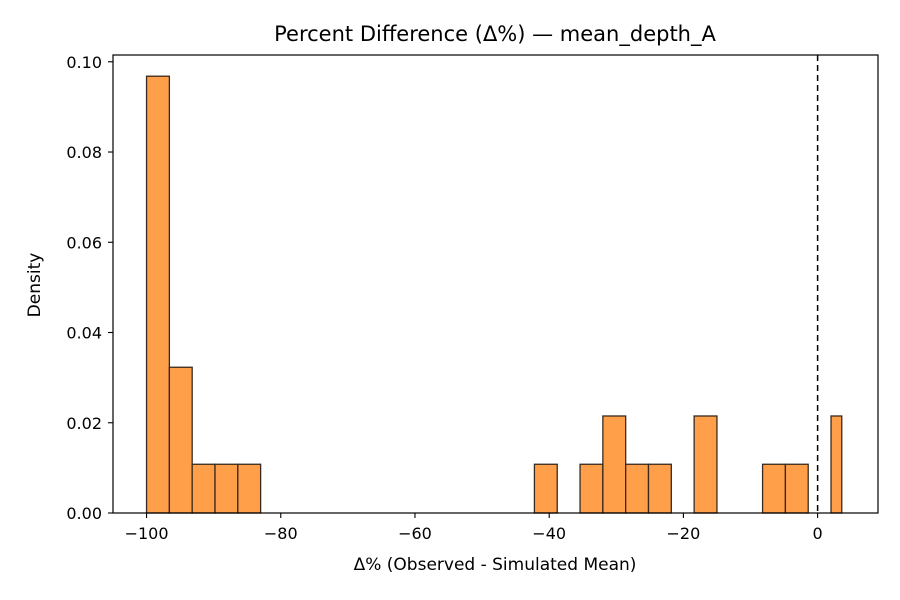 The width and height of the screenshot is (900, 600). What do you see at coordinates (89, 288) in the screenshot?
I see `y-axis-ticks: 0.00 0.02 0.04 0.06 0.08 0.10` at bounding box center [89, 288].